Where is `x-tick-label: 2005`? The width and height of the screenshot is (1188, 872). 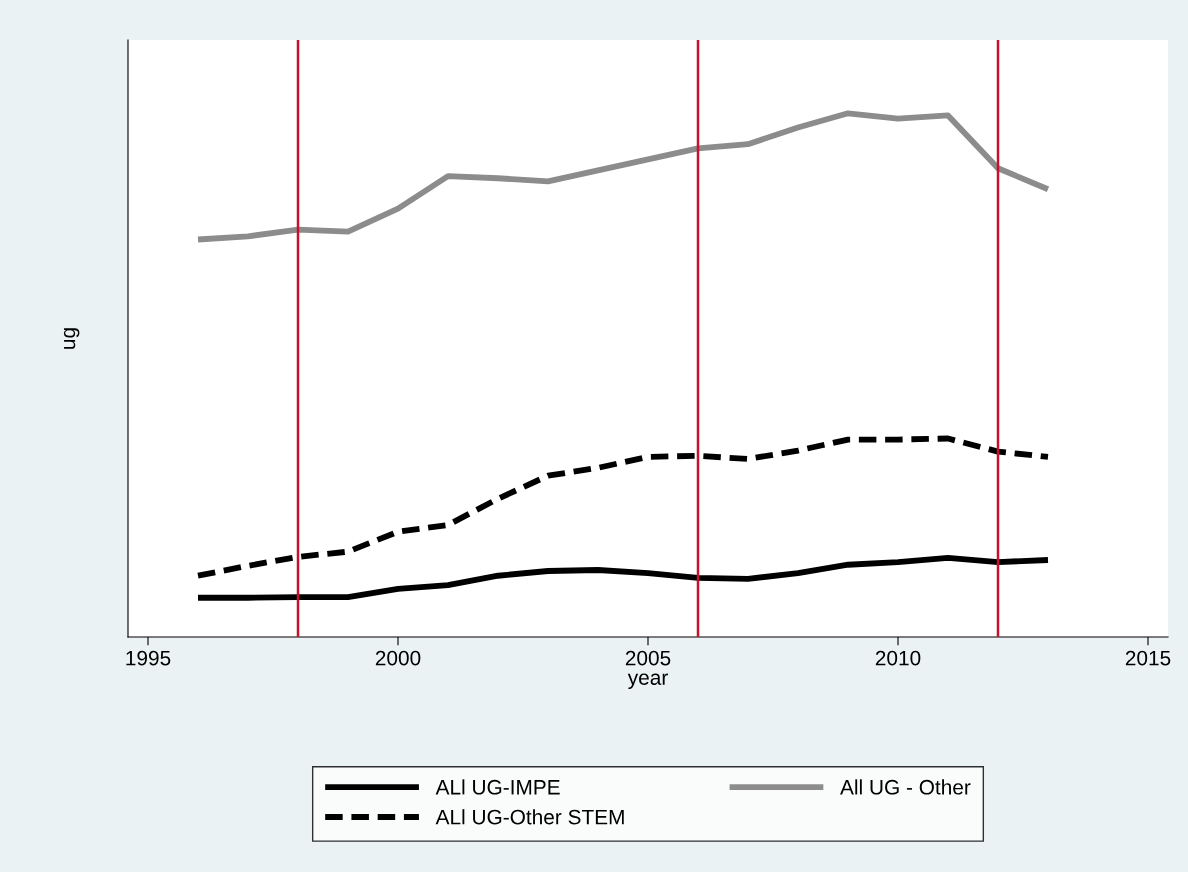
x-tick-label: 2005 is located at coordinates (648, 658).